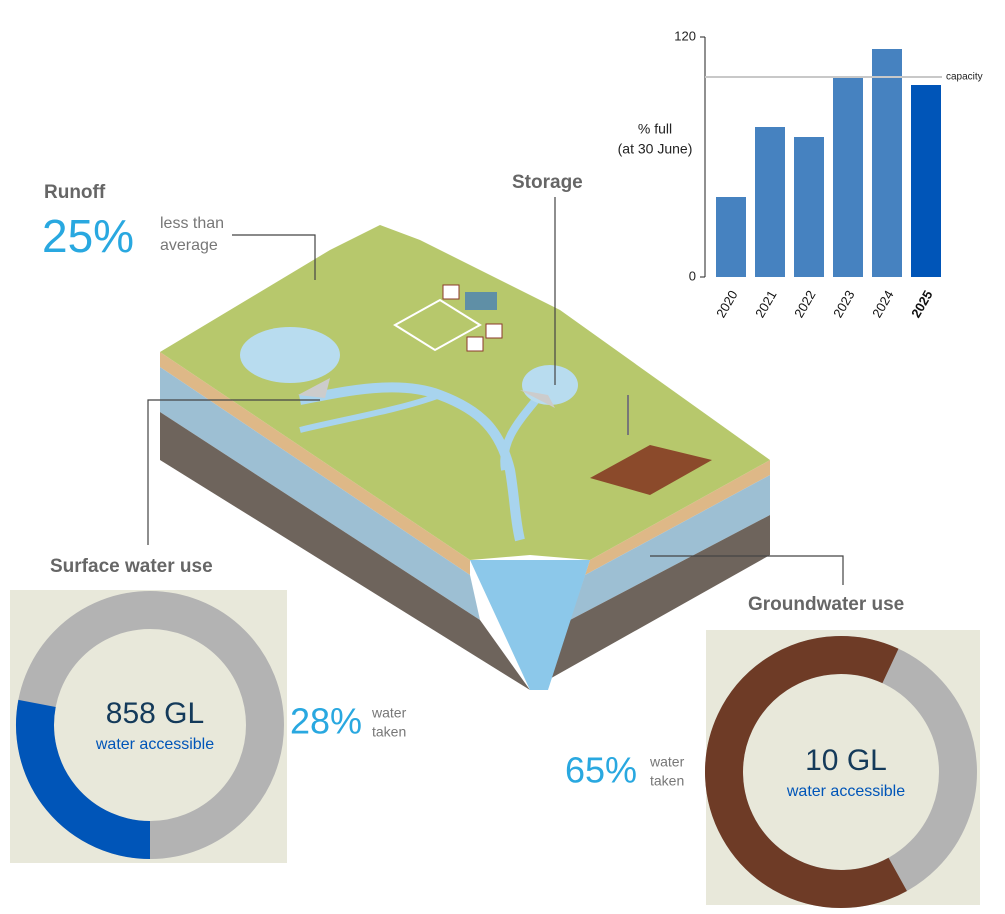 The image size is (1005, 914). I want to click on value-label: 28%, so click(326, 721).